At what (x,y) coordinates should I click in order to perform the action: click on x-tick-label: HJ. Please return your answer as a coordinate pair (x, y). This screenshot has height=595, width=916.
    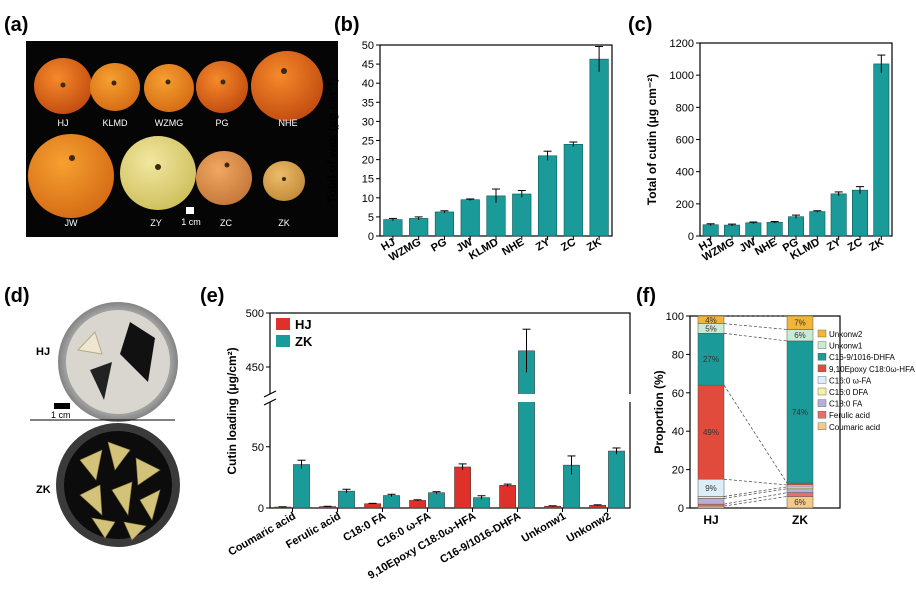
    Looking at the image, I should click on (710, 520).